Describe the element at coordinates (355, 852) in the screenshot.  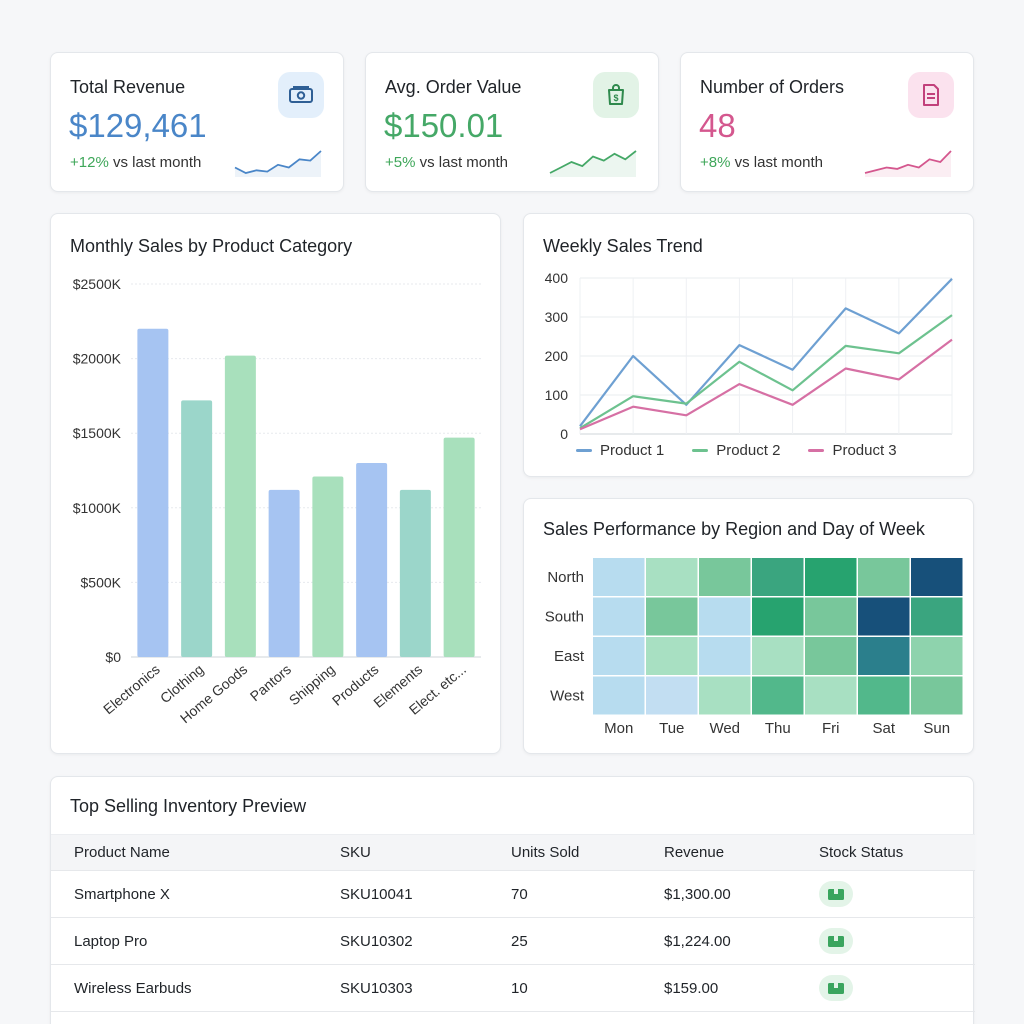
I see `column-header-sku: SKU` at that location.